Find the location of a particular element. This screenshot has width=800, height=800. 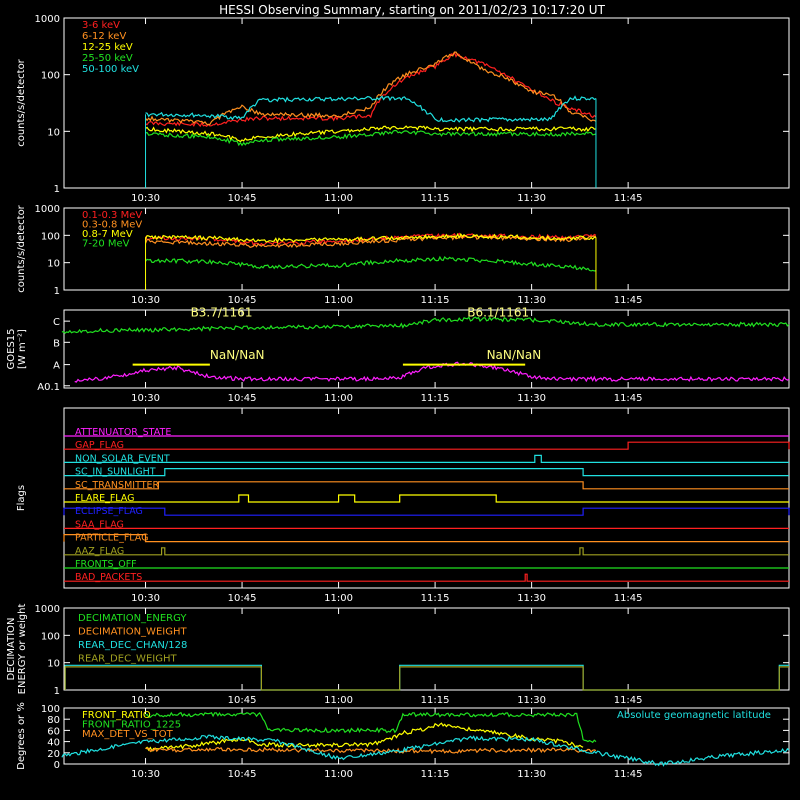

decimation-ytick-label: 100 is located at coordinates (50, 636).